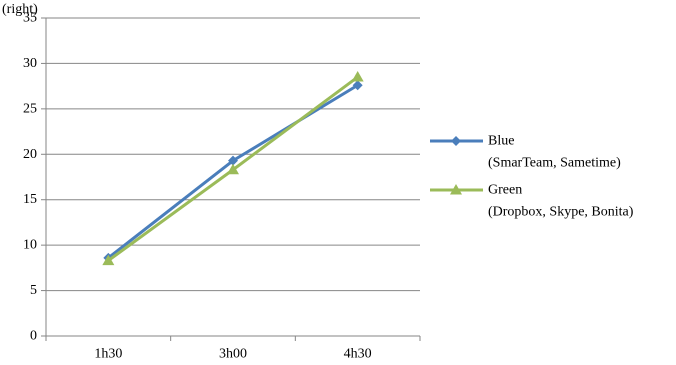  I want to click on legend-label: Blue, so click(501, 141).